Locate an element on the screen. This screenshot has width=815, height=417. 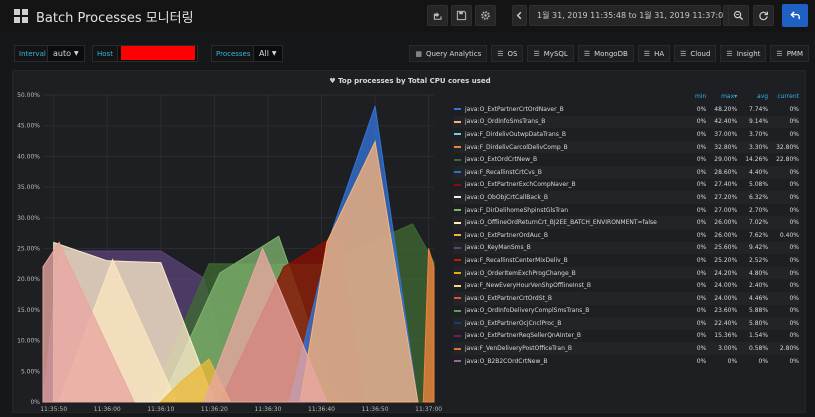
dashboard-grid-icon is located at coordinates (21, 16).